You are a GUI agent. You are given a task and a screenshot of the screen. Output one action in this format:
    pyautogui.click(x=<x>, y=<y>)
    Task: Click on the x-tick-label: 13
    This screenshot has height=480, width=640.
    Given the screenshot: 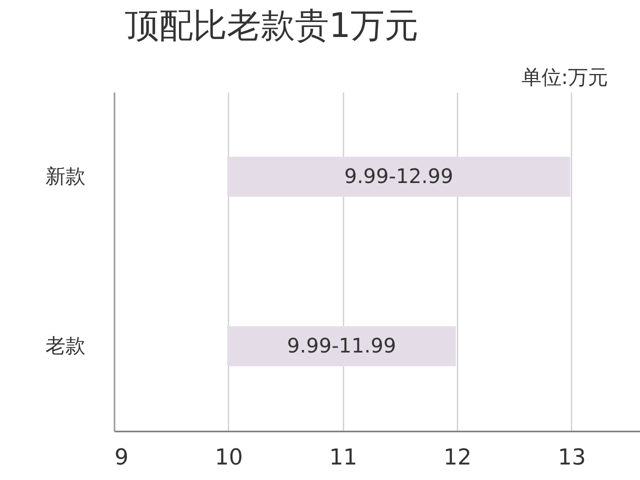 What is the action you would take?
    pyautogui.click(x=572, y=458)
    